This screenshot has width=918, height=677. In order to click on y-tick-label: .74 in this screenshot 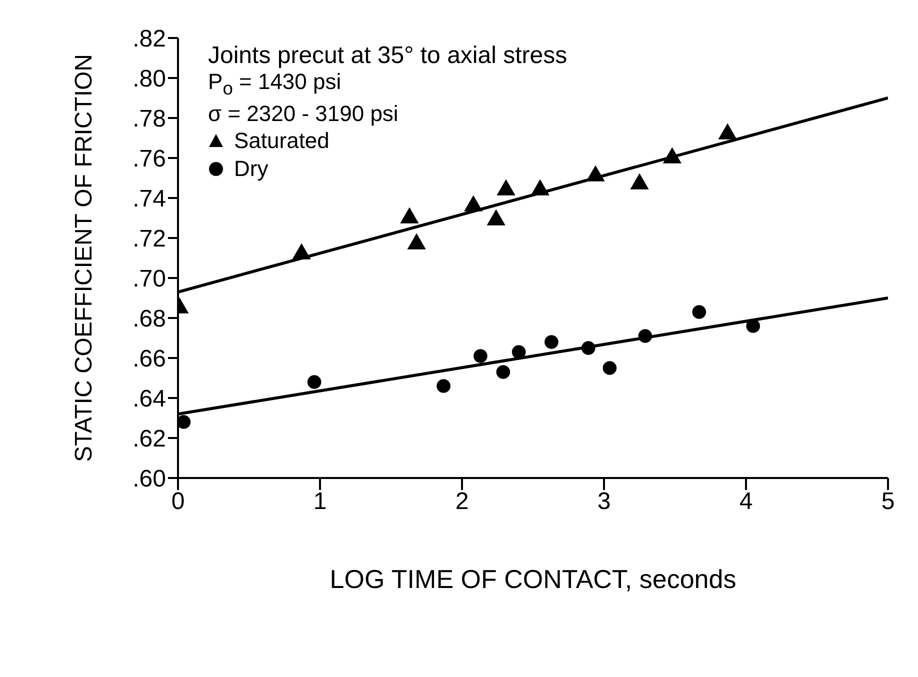, I will do `click(149, 199)`.